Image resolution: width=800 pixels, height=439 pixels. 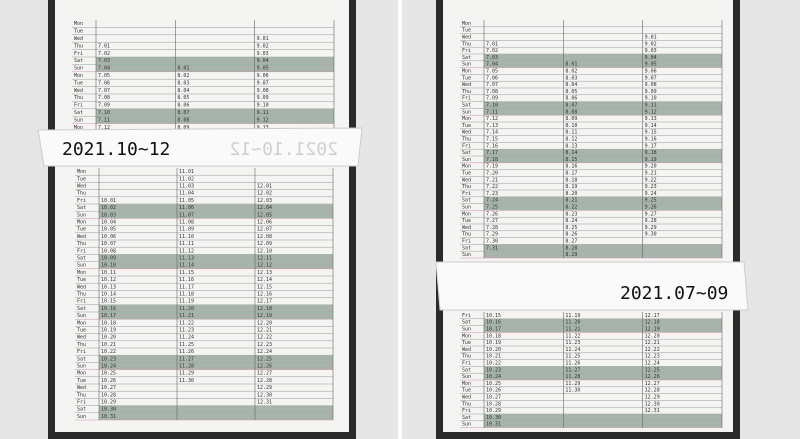 I want to click on date: 12.19, so click(x=652, y=330).